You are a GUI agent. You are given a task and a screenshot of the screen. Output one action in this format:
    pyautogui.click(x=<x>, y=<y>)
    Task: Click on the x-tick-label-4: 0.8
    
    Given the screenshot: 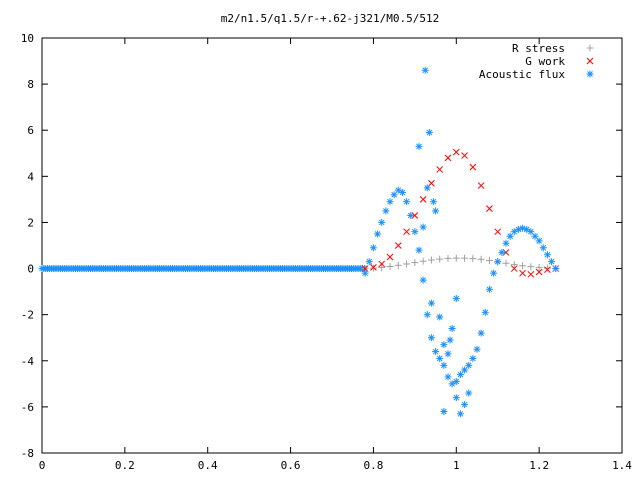 What is the action you would take?
    pyautogui.click(x=373, y=465)
    